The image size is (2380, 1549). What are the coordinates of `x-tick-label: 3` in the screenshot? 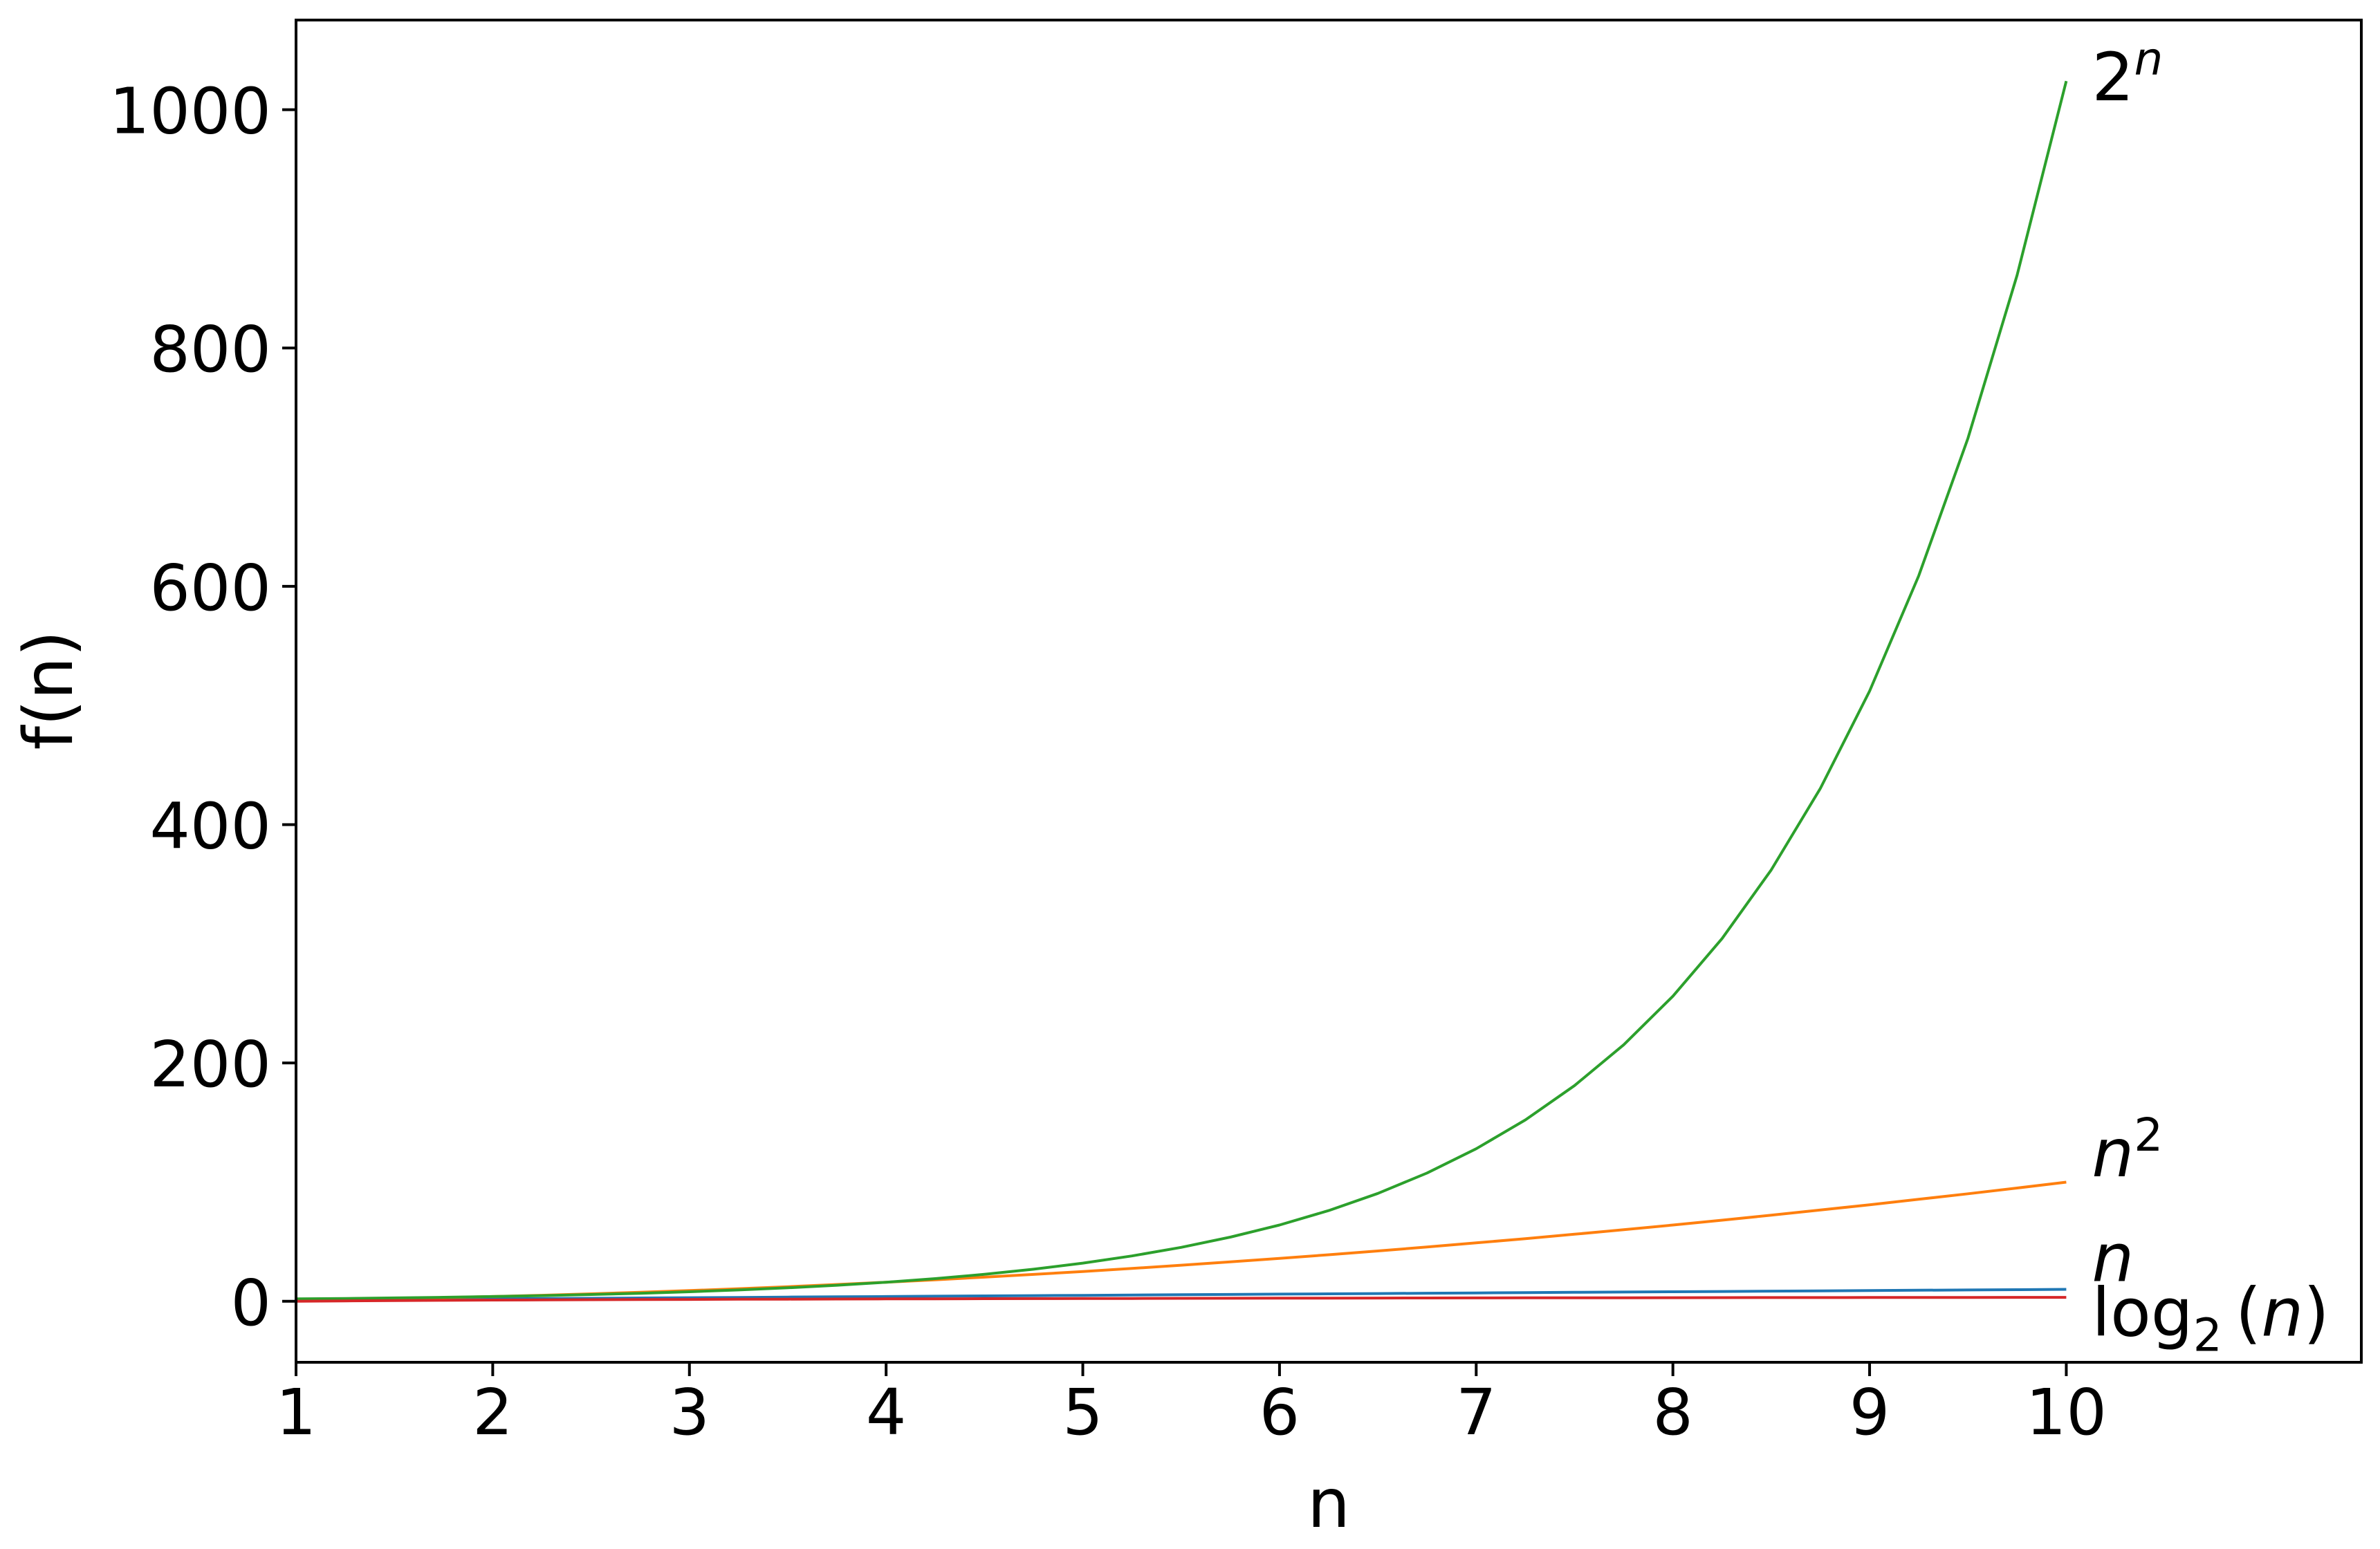 It's located at (689, 1412).